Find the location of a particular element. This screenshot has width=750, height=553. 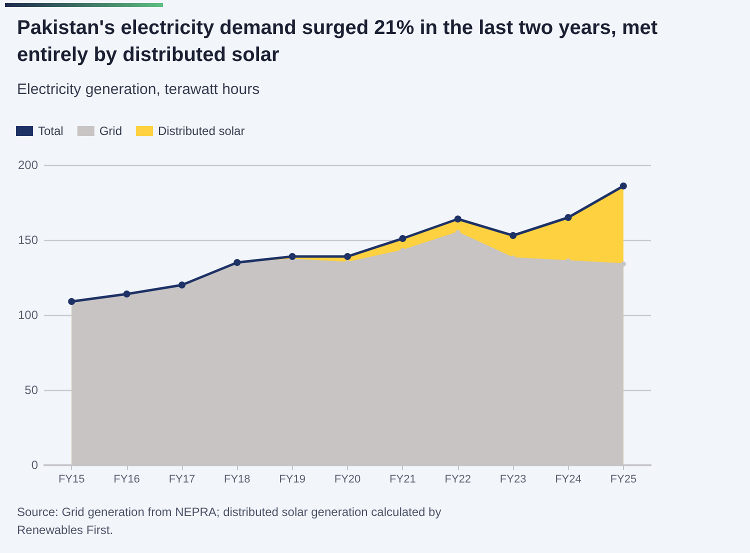

y-tick-label: 50 is located at coordinates (31, 390).